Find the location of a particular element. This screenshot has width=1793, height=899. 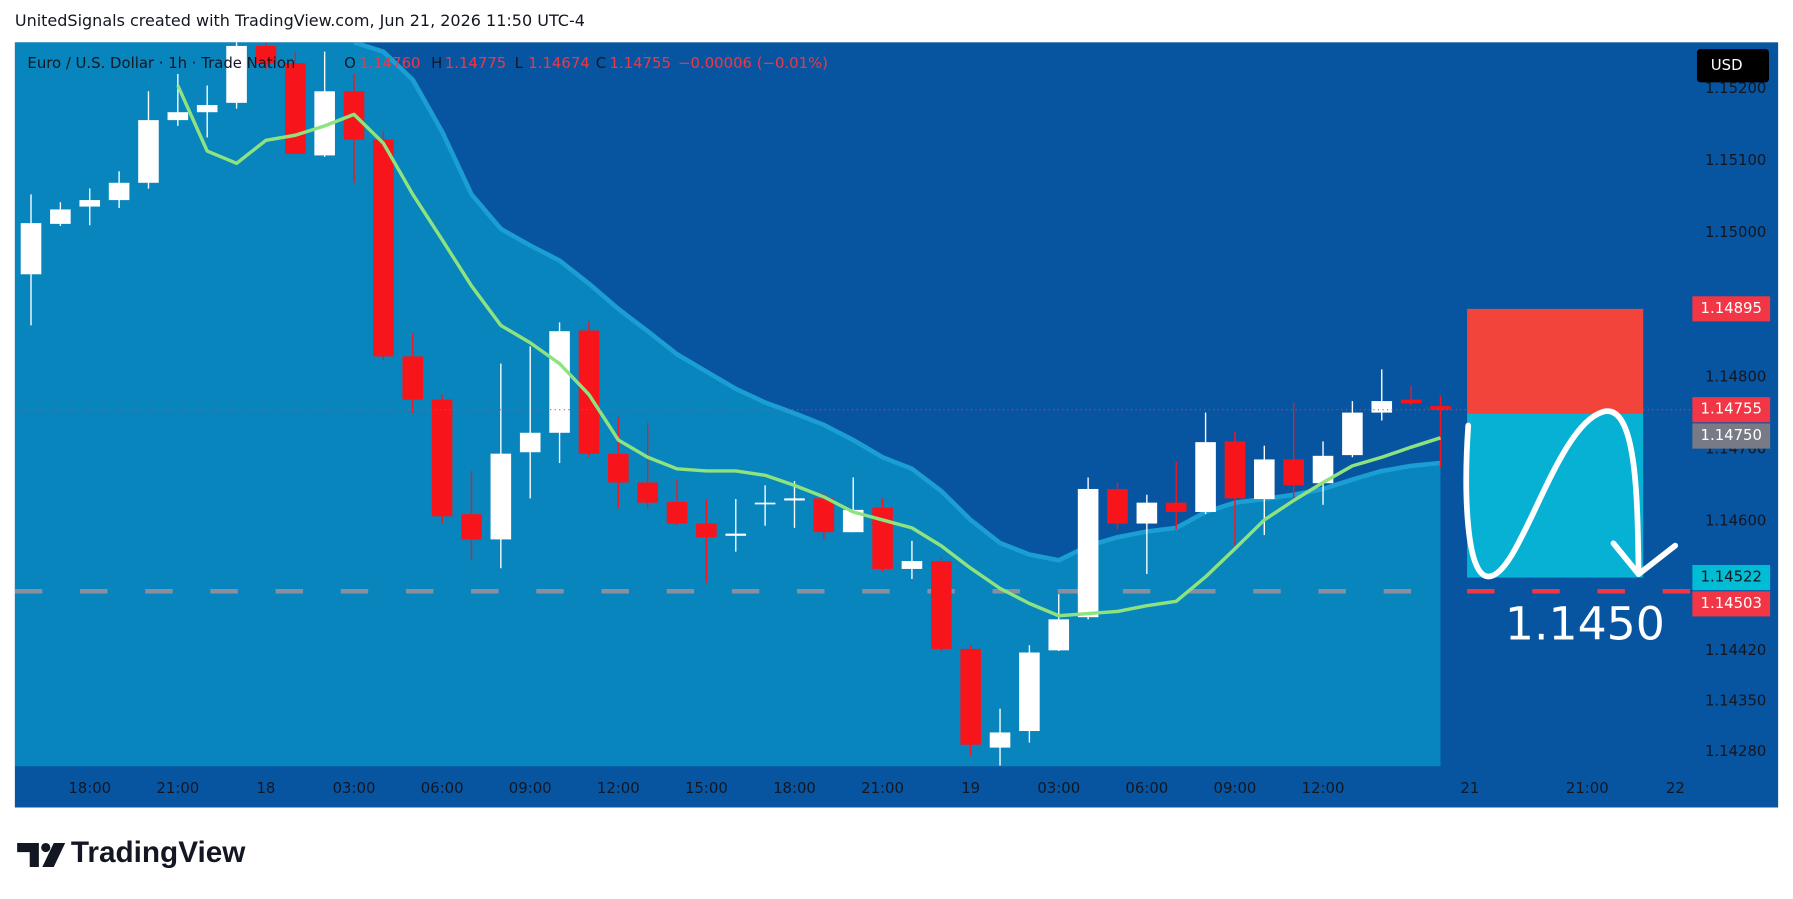

logo-slash is located at coordinates (54, 854).